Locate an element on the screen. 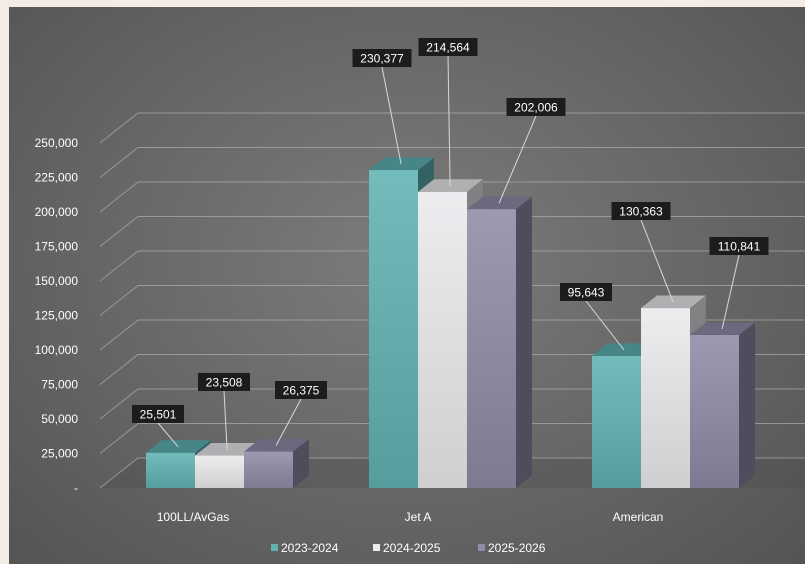  data-label: 214,564 is located at coordinates (448, 48).